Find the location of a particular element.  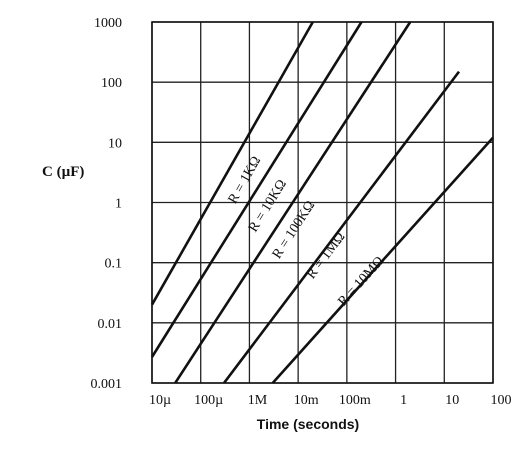

x-tick-label: 10m is located at coordinates (306, 400).